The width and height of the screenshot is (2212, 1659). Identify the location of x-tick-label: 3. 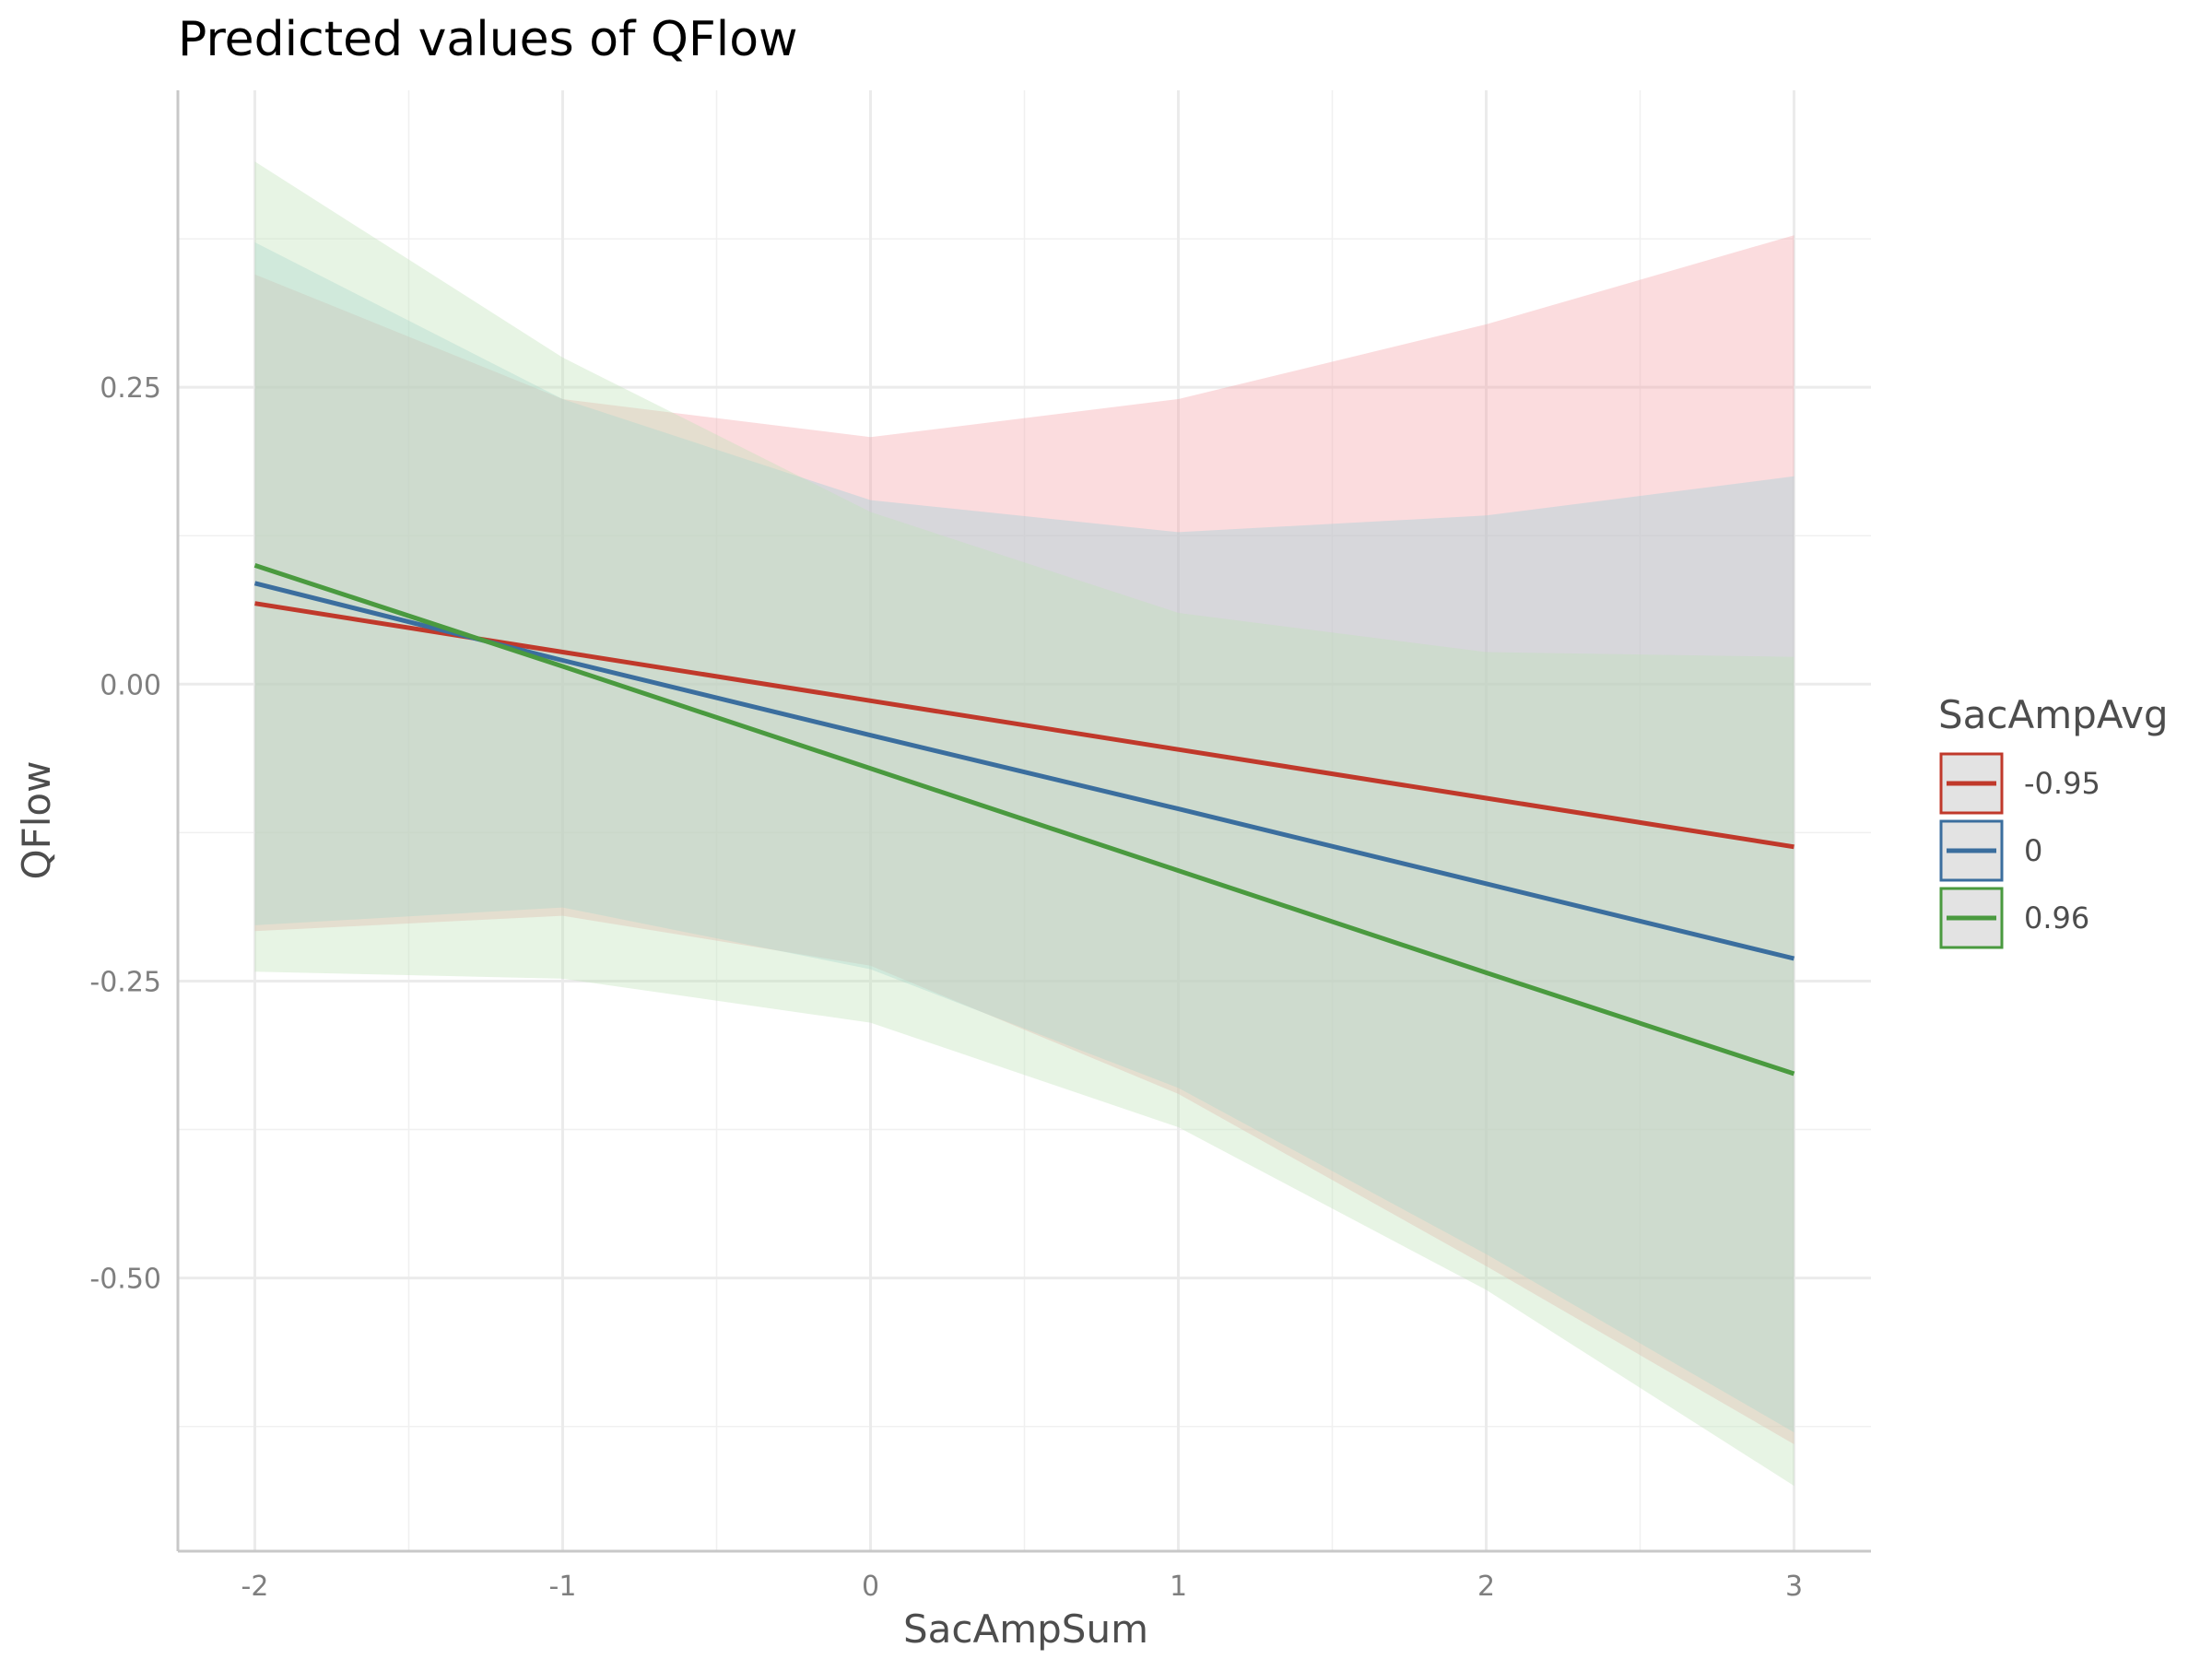
(1794, 1587).